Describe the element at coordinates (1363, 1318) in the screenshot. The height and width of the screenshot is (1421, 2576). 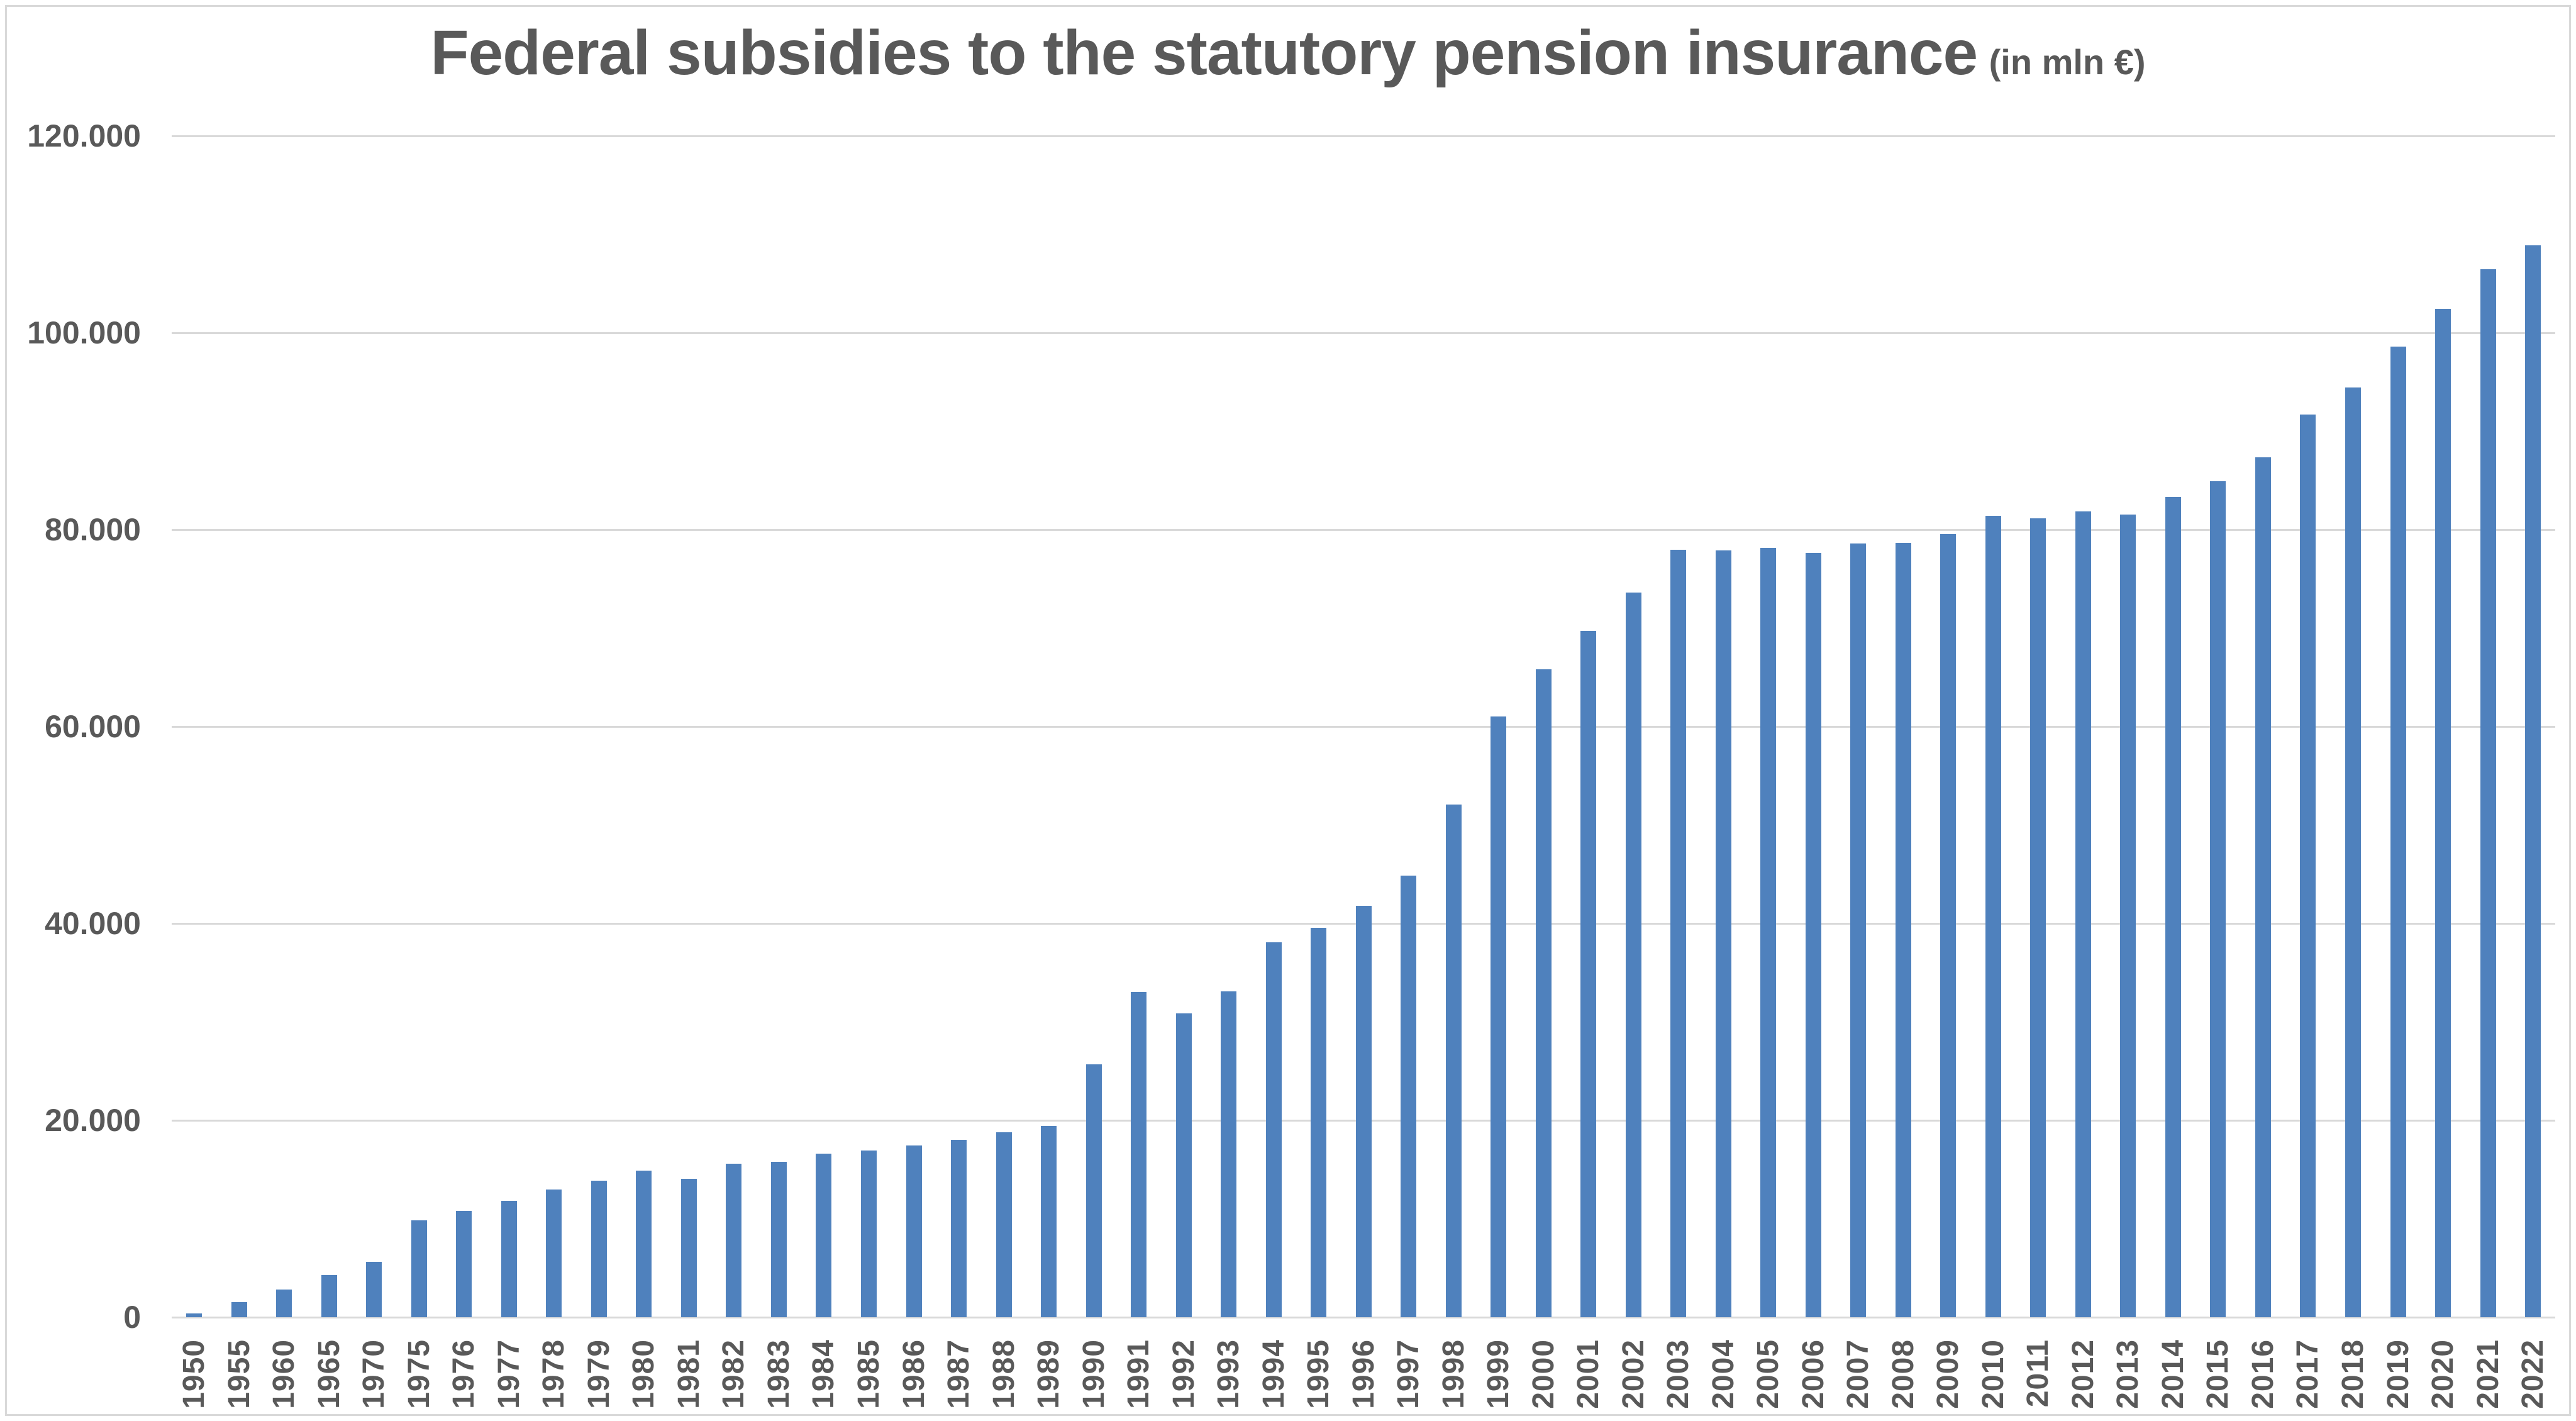
I see `x-axis-baseline` at that location.